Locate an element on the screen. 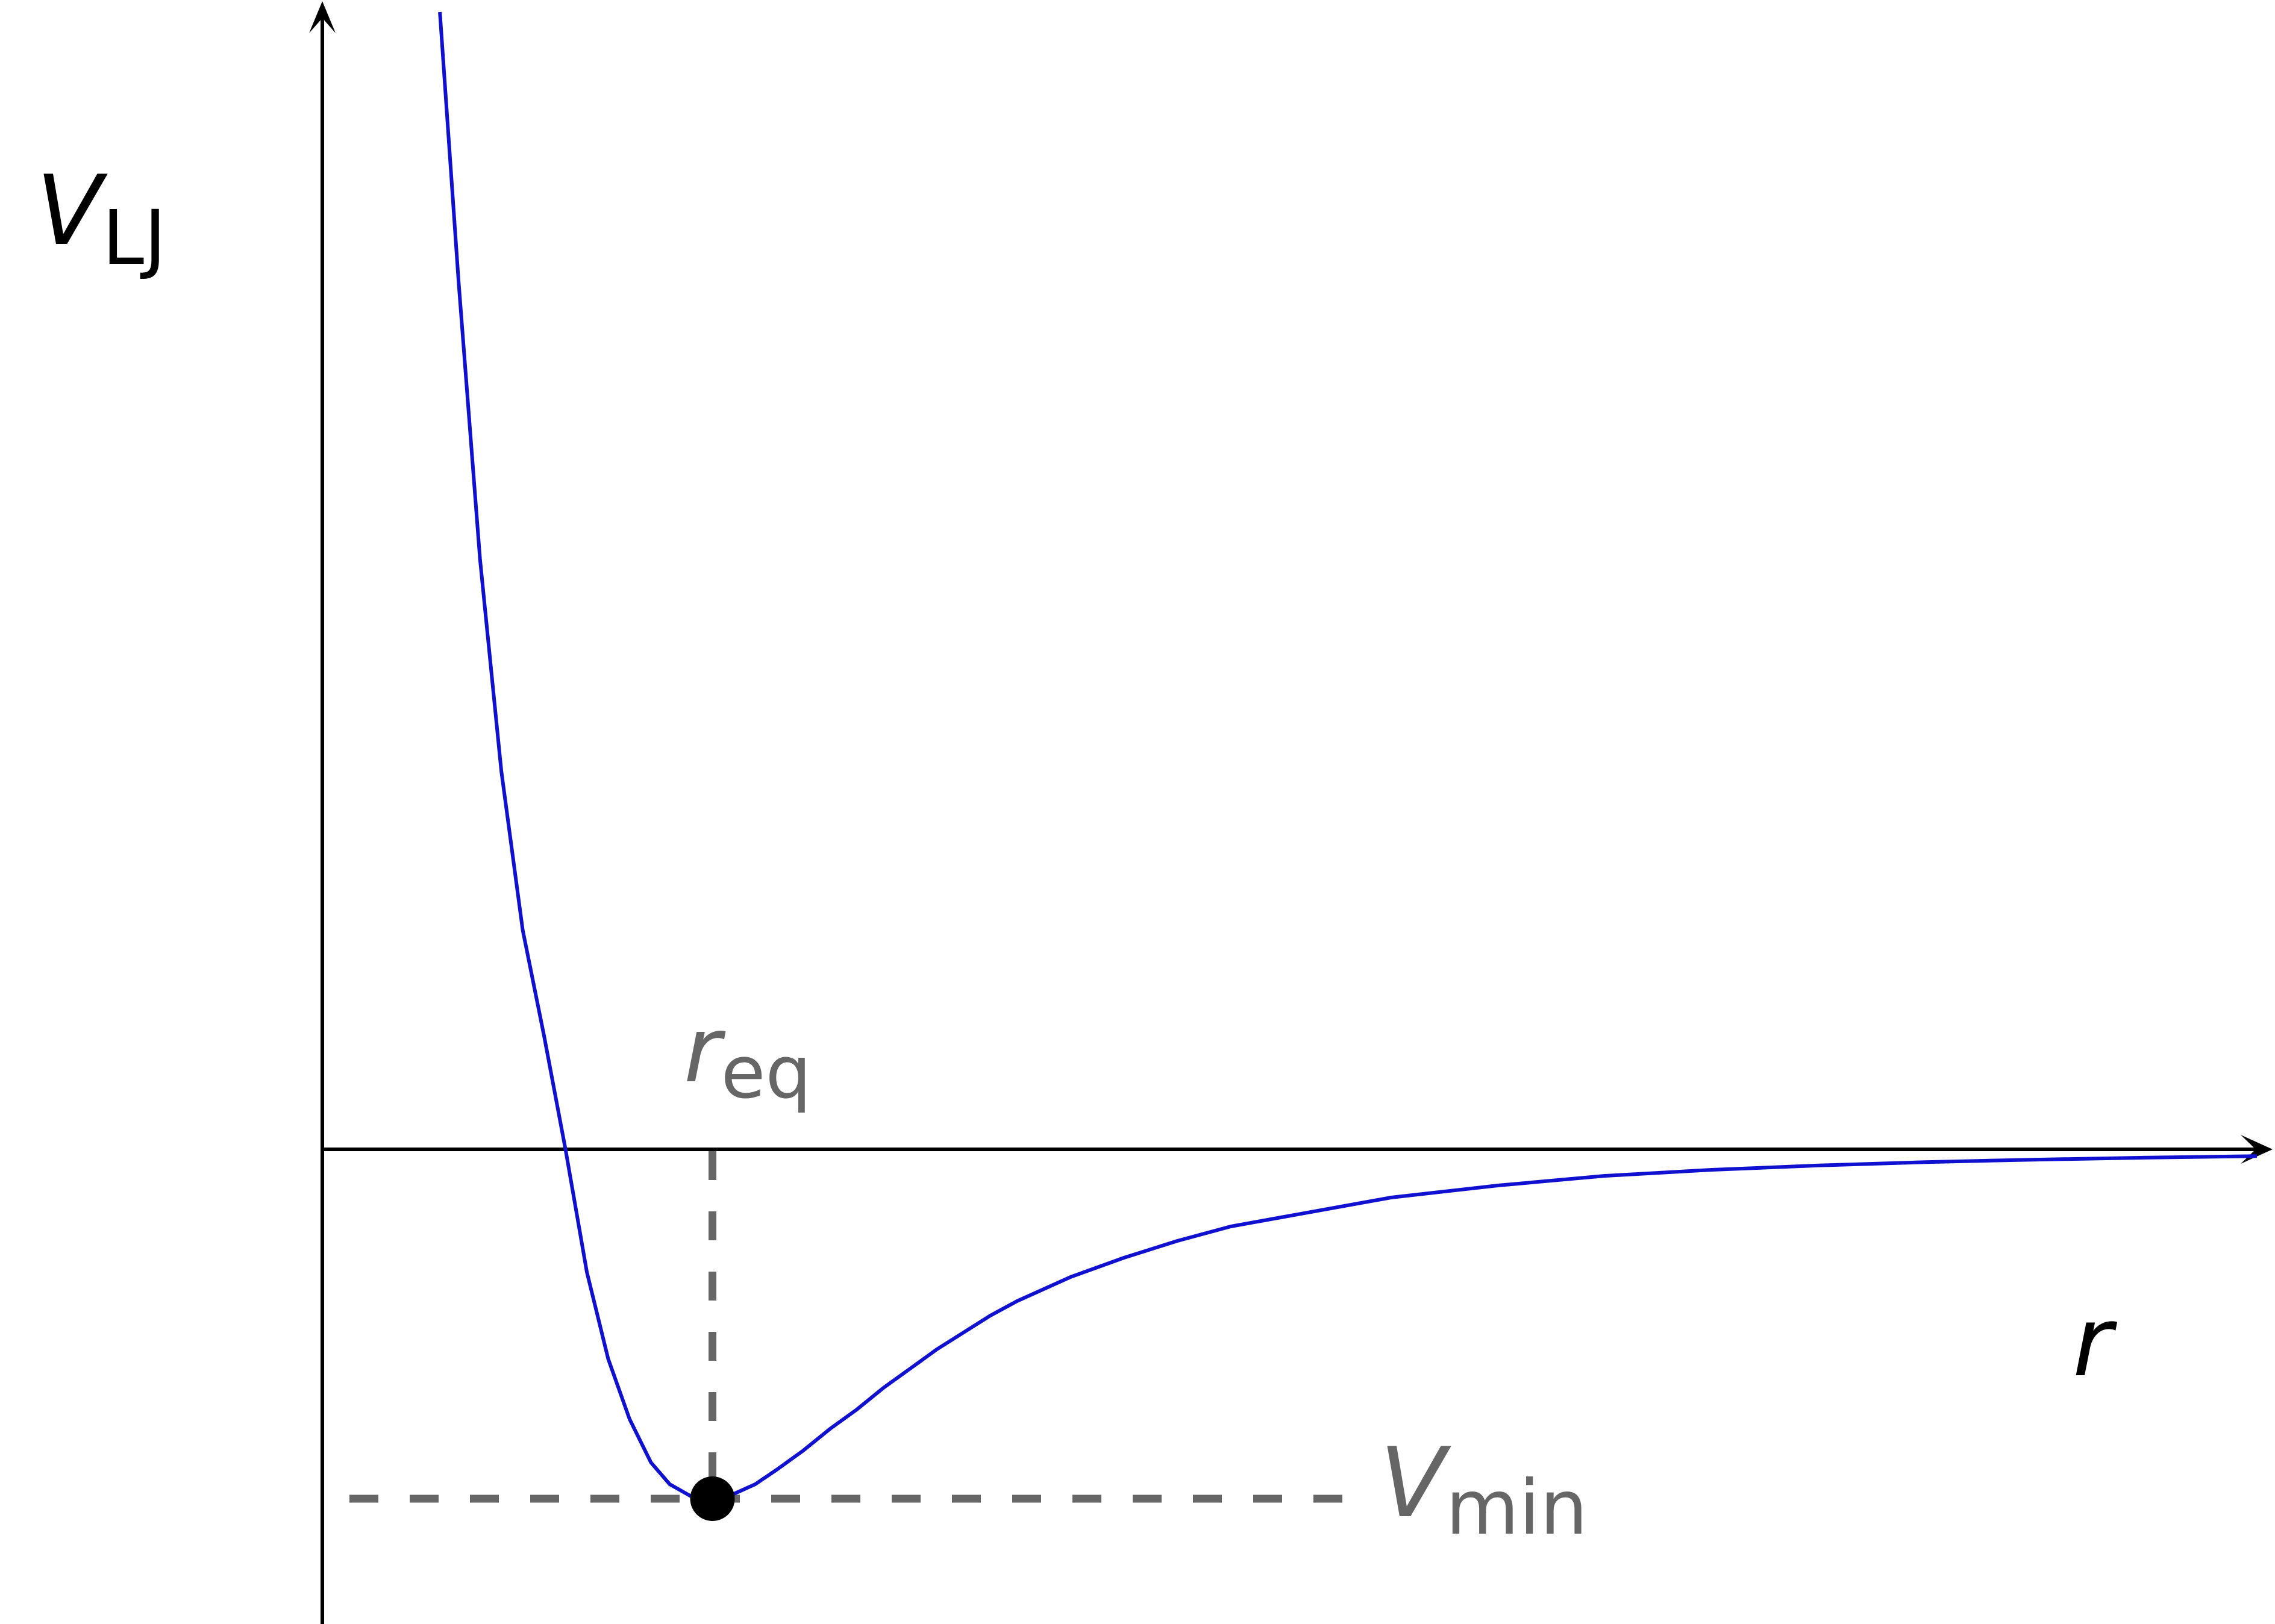 Image resolution: width=2275 pixels, height=1624 pixels. r-eq-label: req is located at coordinates (748, 1057).